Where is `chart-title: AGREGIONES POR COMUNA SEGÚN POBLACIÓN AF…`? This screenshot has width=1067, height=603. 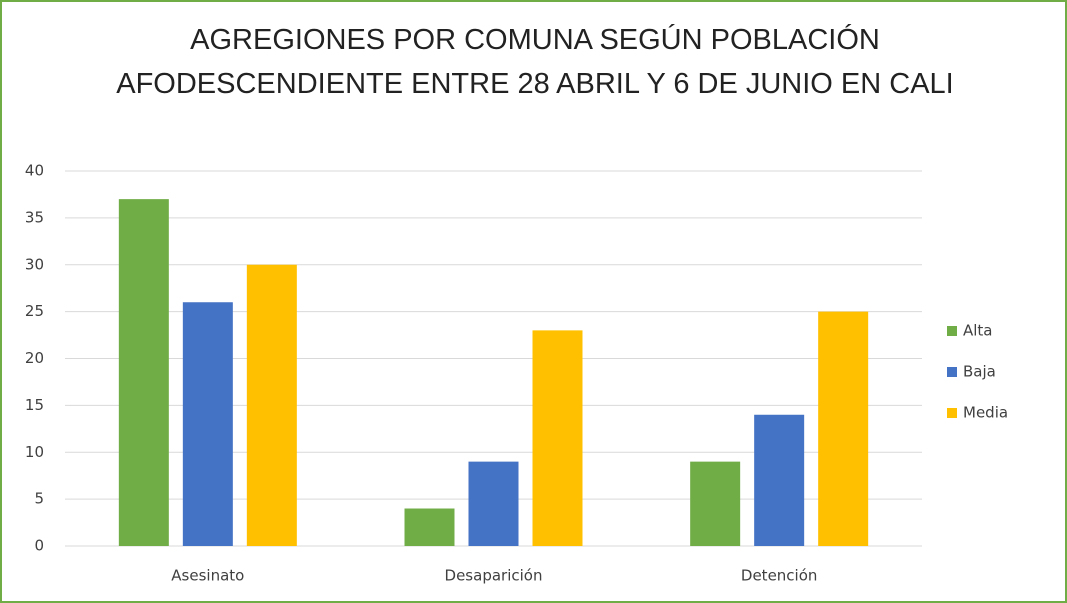
chart-title: AGREGIONES POR COMUNA SEGÚN POBLACIÓN AF… is located at coordinates (535, 62).